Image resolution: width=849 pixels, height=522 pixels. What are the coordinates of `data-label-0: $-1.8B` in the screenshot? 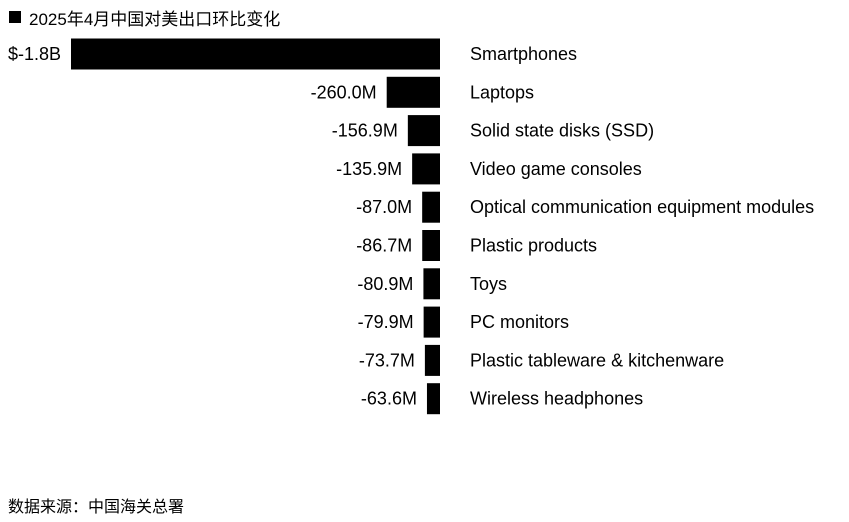 It's located at (34, 54).